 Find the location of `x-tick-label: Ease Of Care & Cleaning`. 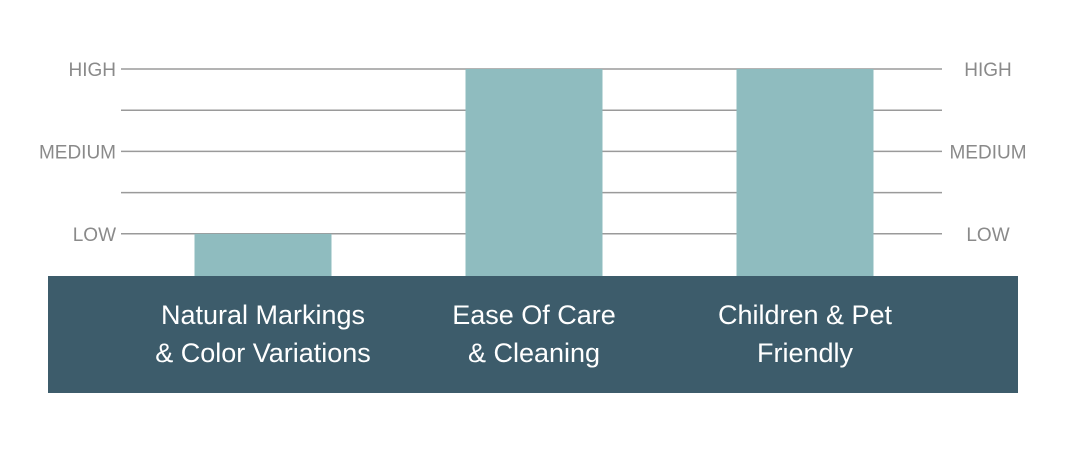

x-tick-label: Ease Of Care & Cleaning is located at coordinates (534, 334).